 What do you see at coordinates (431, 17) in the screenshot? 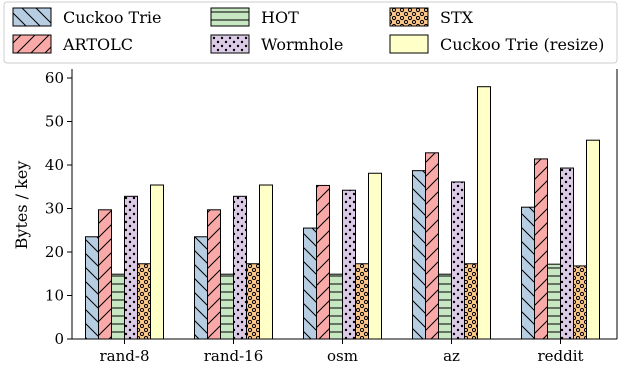
I see `legend-item: STX` at bounding box center [431, 17].